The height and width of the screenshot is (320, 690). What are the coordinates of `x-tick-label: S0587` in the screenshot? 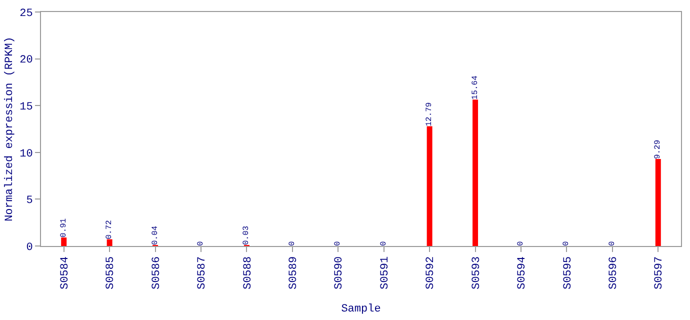 It's located at (202, 273).